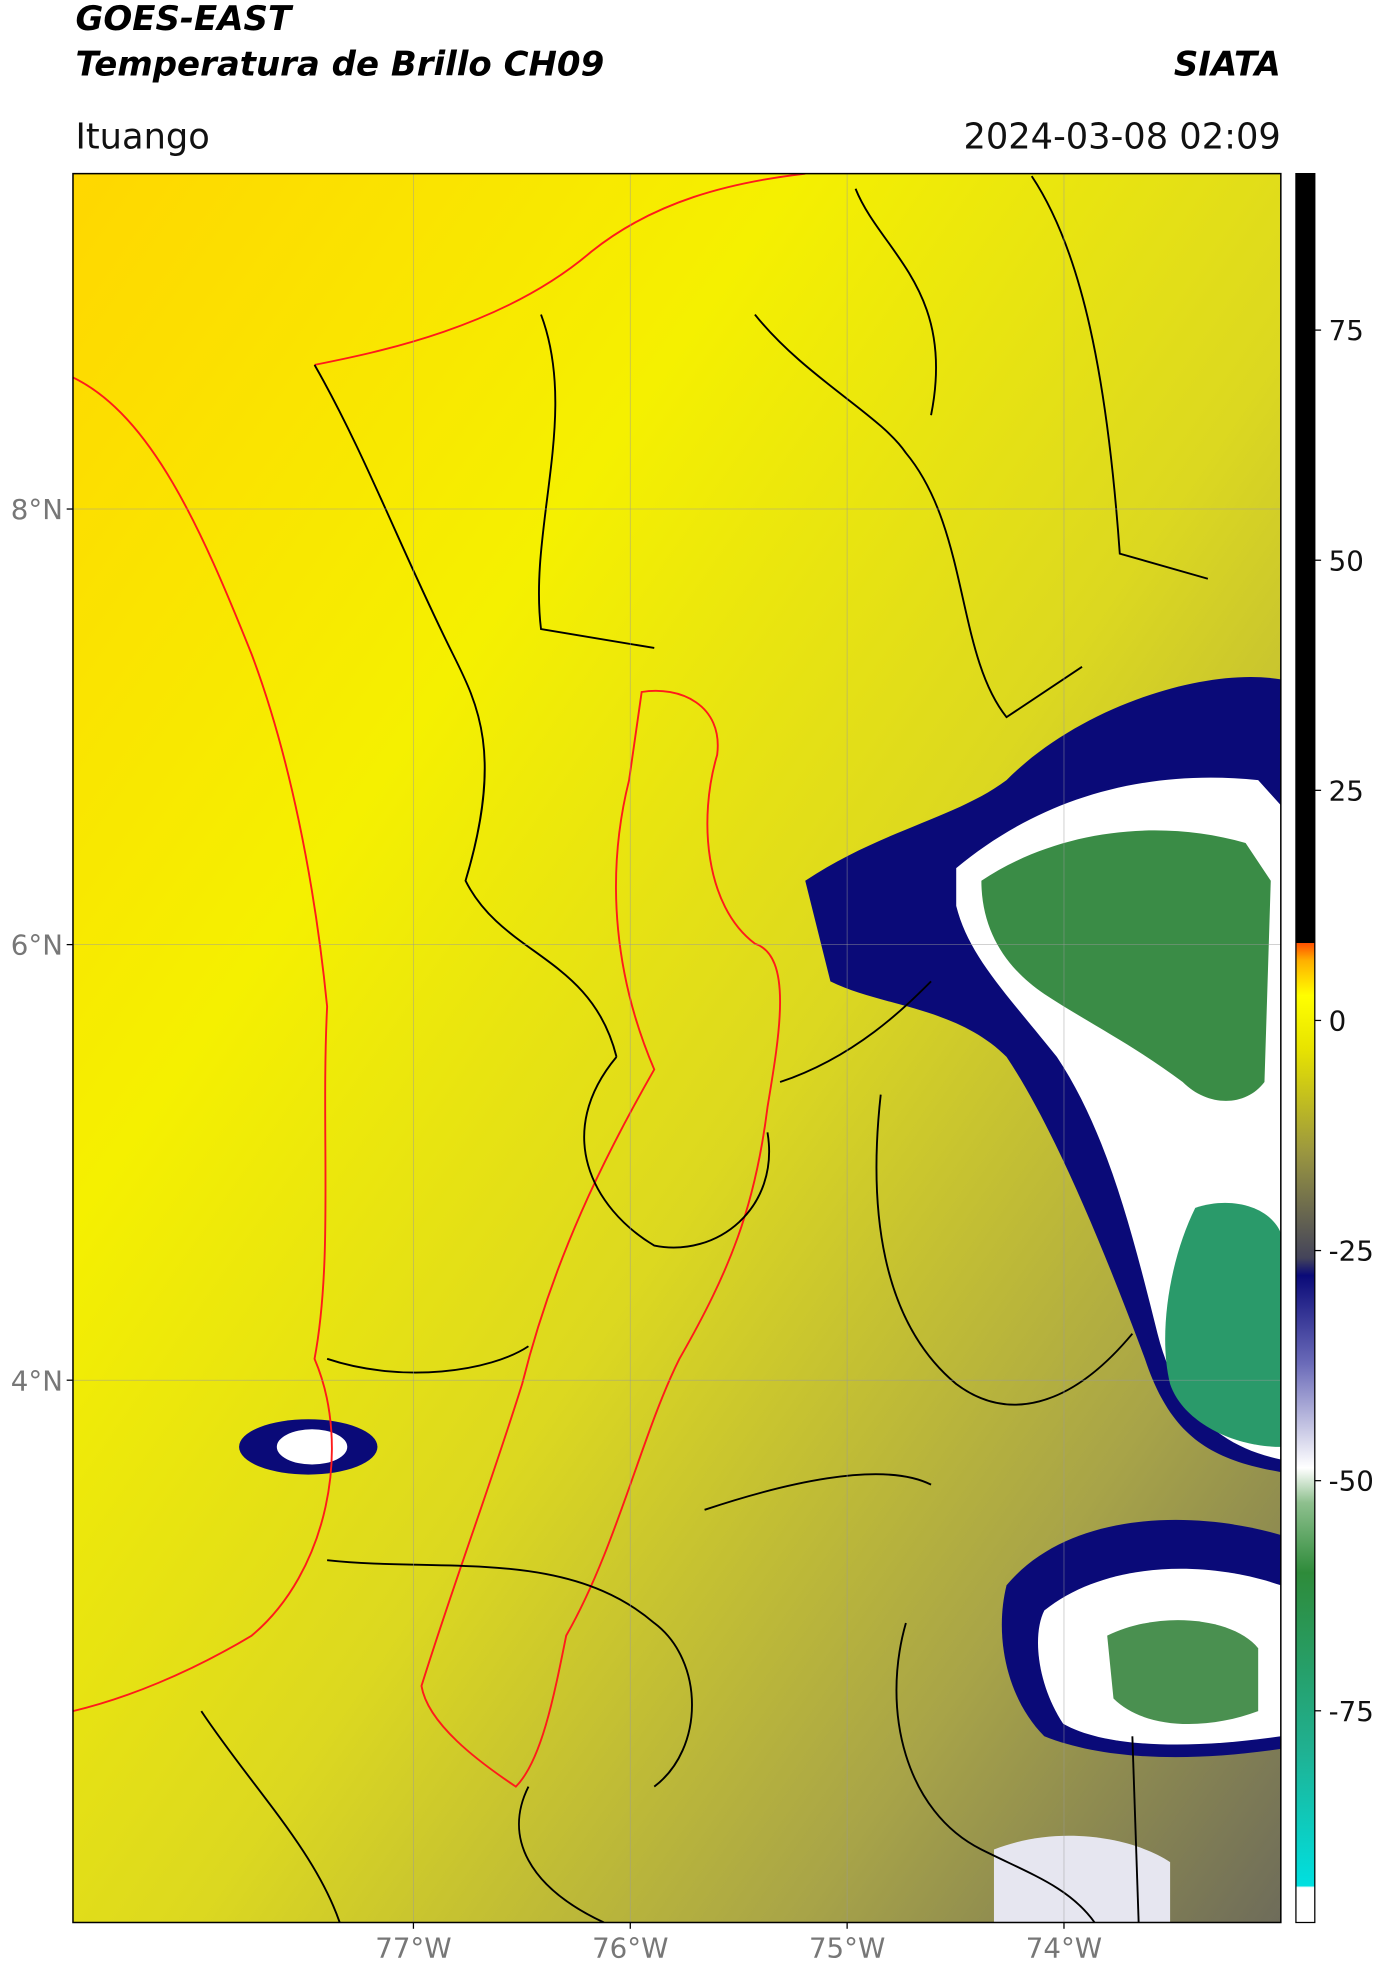 The height and width of the screenshot is (1981, 1384). I want to click on y-tick-label: 4°N, so click(37, 1380).